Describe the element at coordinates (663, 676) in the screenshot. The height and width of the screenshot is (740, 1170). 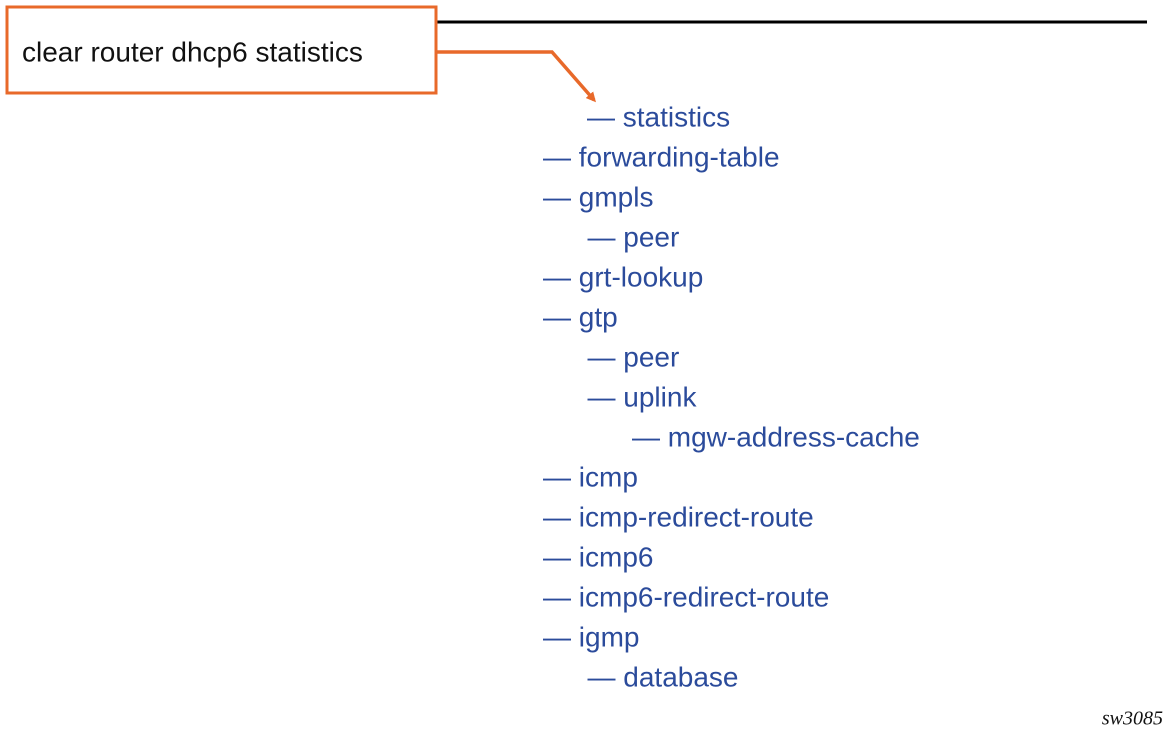
I see `tree-node: — database` at that location.